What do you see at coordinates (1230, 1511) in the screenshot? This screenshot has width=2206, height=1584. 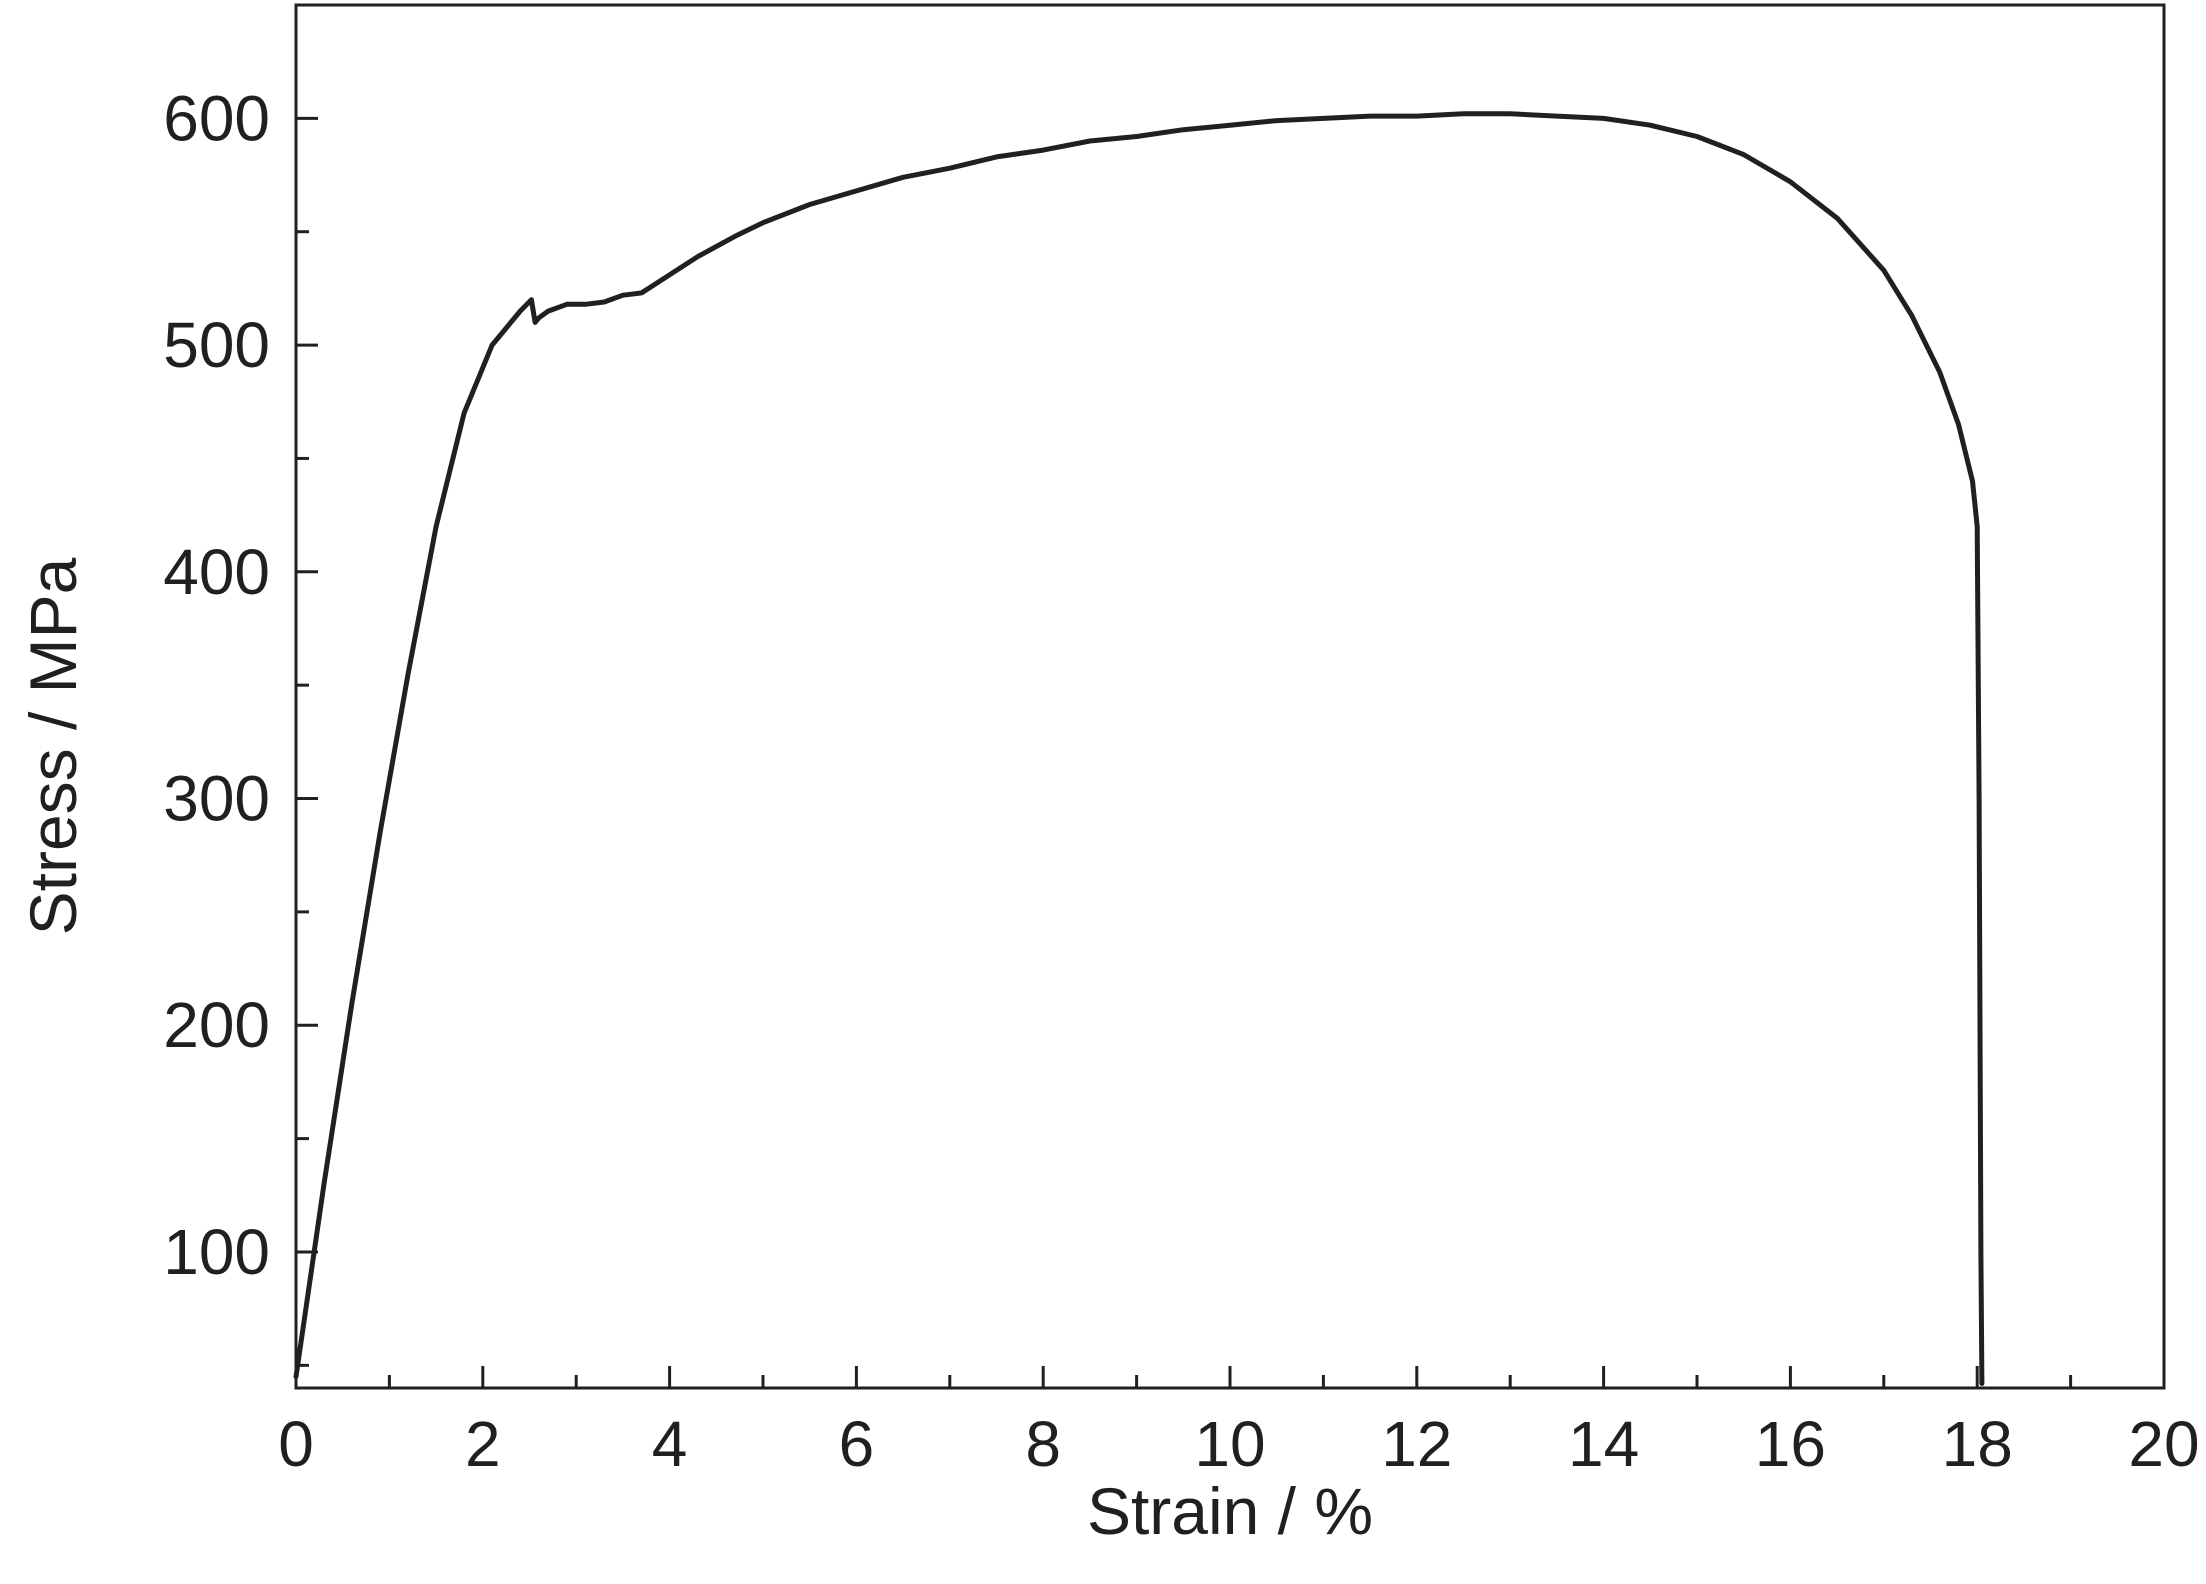 I see `x-axis-title: Strain / %` at bounding box center [1230, 1511].